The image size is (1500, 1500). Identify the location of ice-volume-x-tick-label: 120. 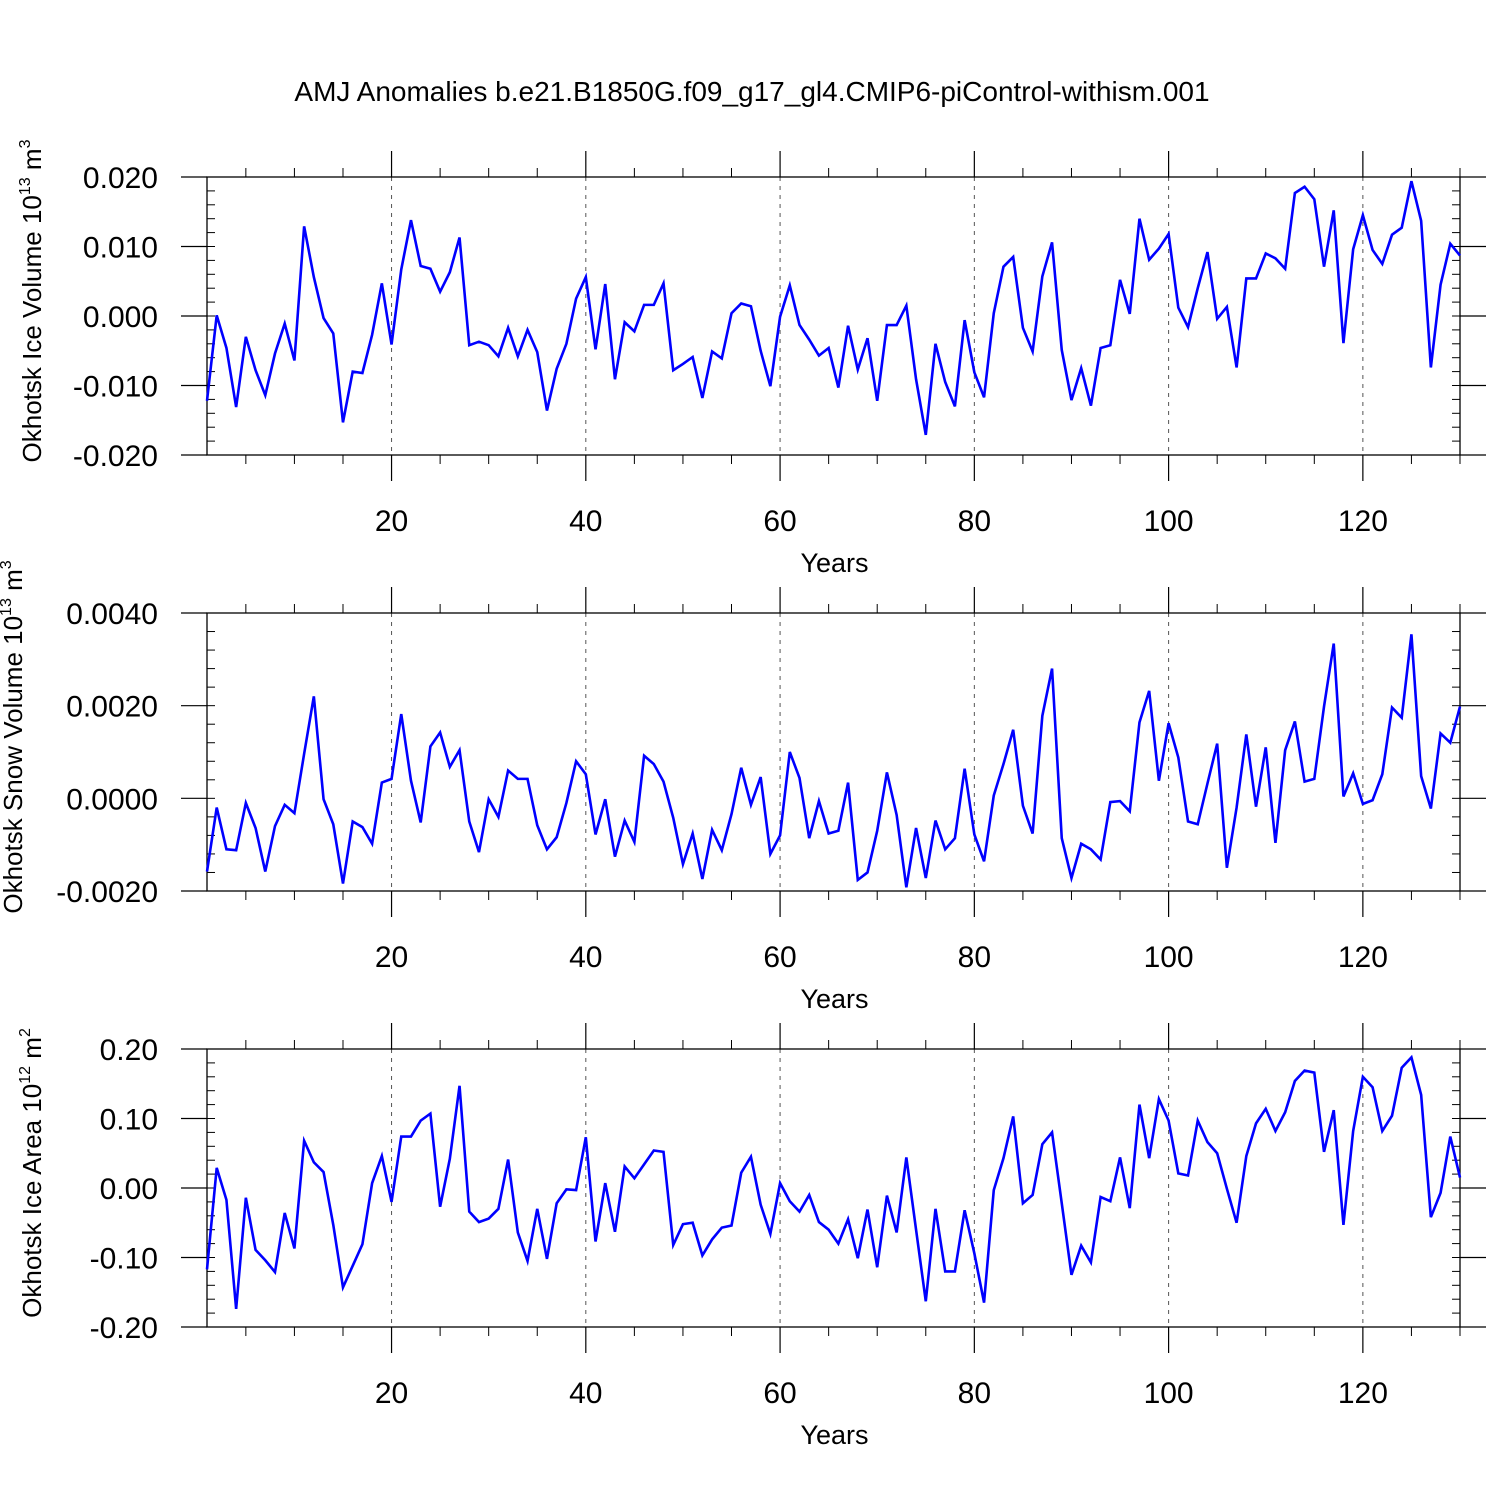
(1363, 521).